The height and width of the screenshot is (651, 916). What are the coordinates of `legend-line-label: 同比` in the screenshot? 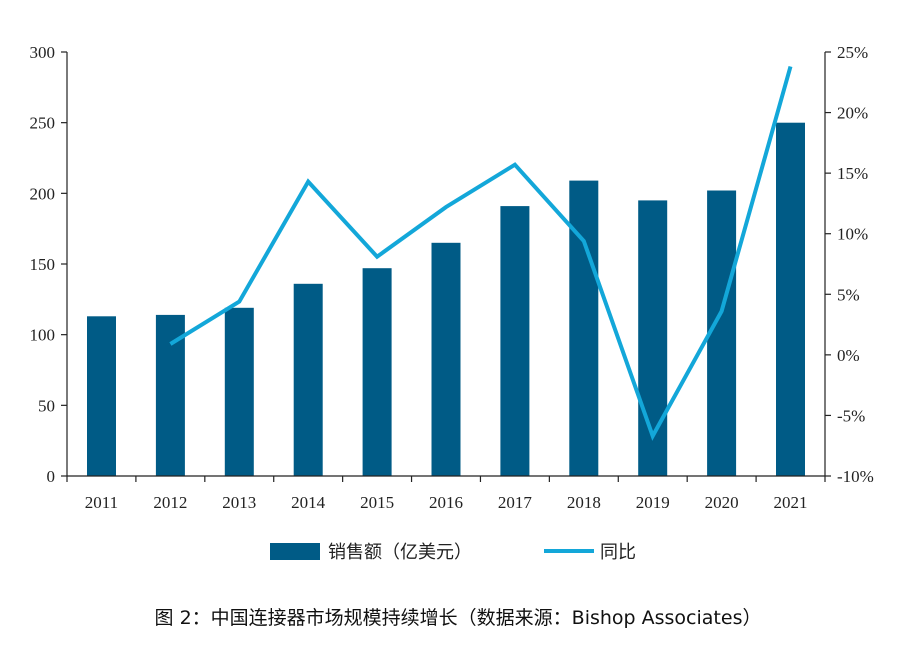 It's located at (618, 552).